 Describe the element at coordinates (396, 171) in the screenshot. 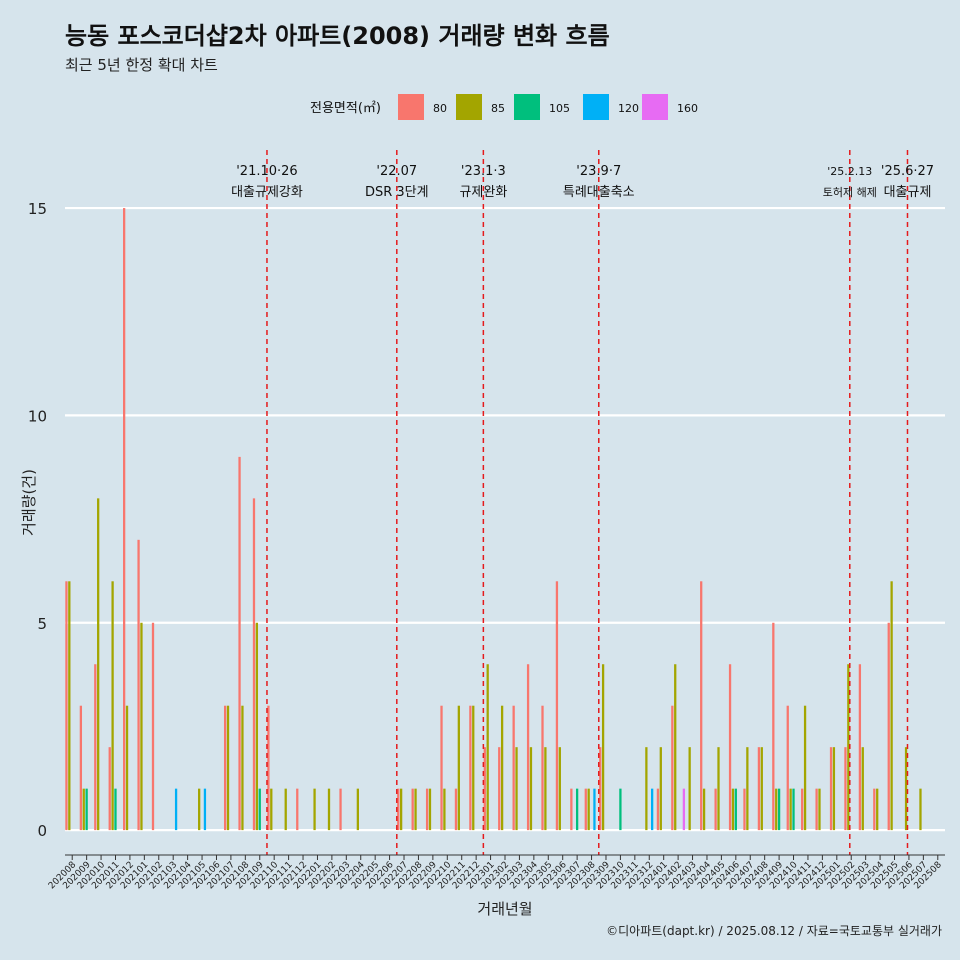

I see `event-date-label: '22.07` at that location.